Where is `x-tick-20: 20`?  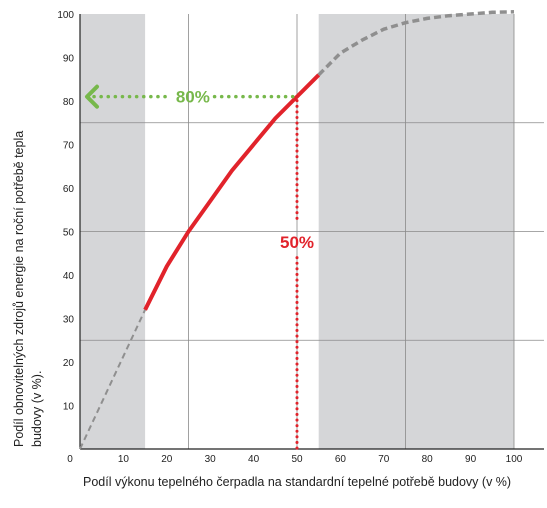
x-tick-20: 20 is located at coordinates (167, 459).